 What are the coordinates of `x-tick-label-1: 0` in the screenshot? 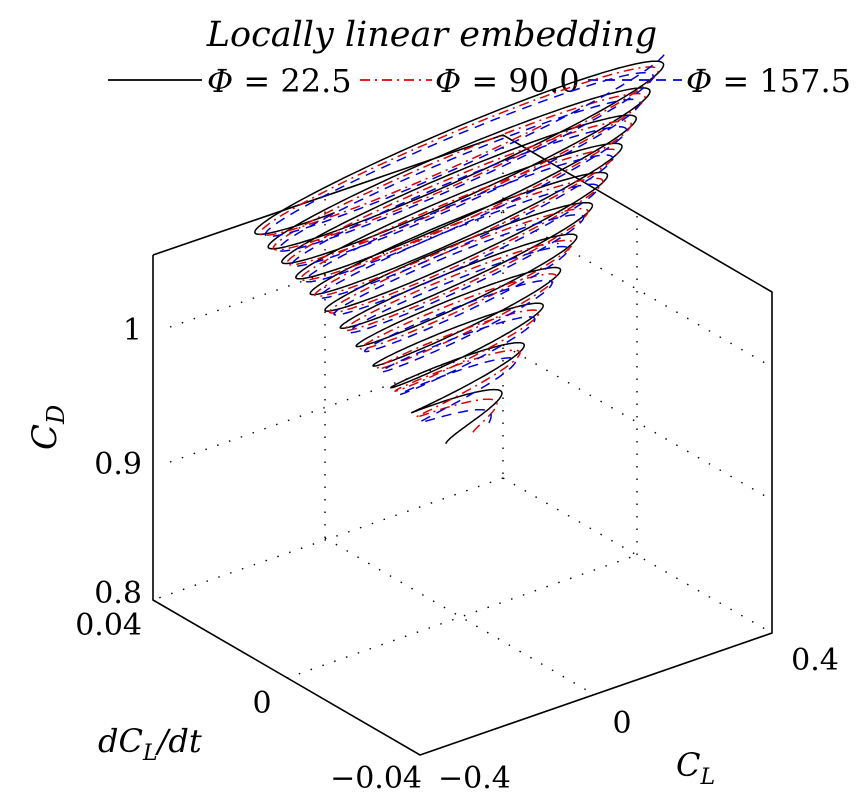 It's located at (621, 723).